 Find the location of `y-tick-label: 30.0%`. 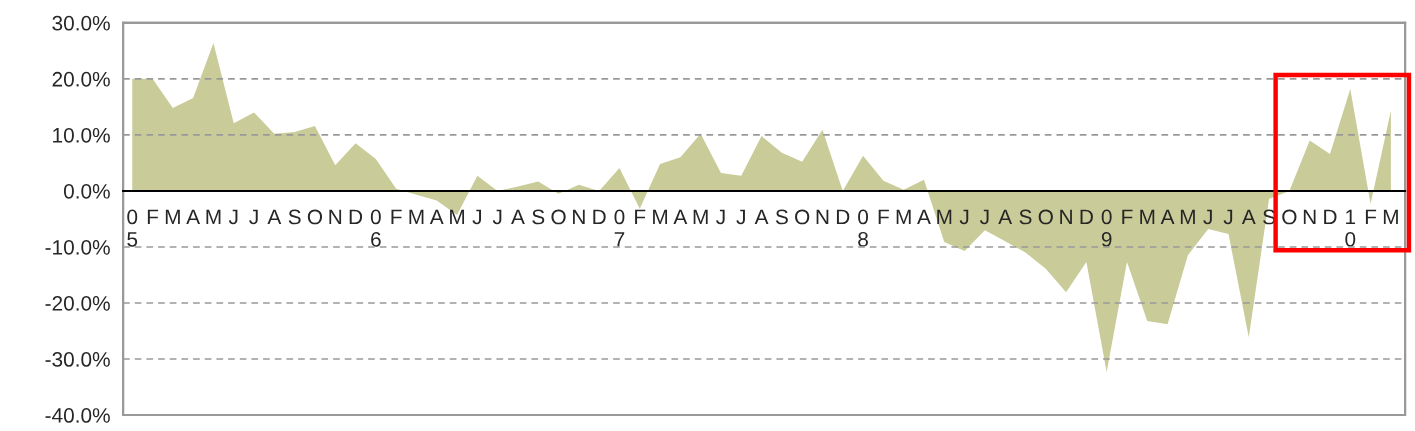

y-tick-label: 30.0% is located at coordinates (81, 23).